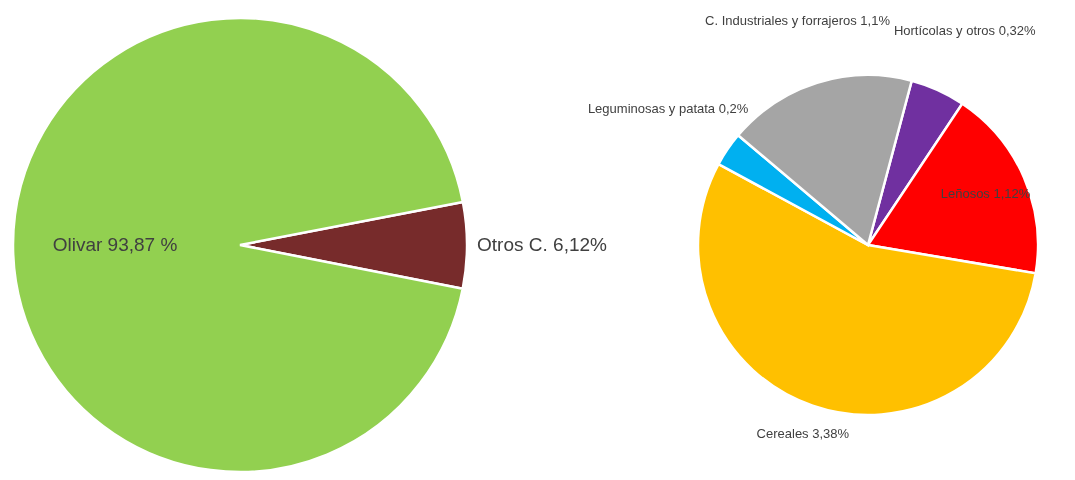 This screenshot has width=1075, height=480. What do you see at coordinates (964, 30) in the screenshot?
I see `slice-label: Hortícolas y otros 0,32%` at bounding box center [964, 30].